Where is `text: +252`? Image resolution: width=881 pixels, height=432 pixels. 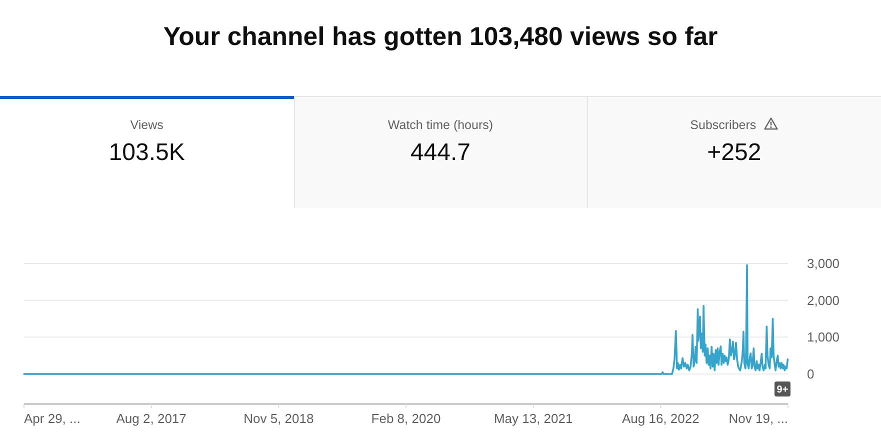
text: +252 is located at coordinates (734, 152).